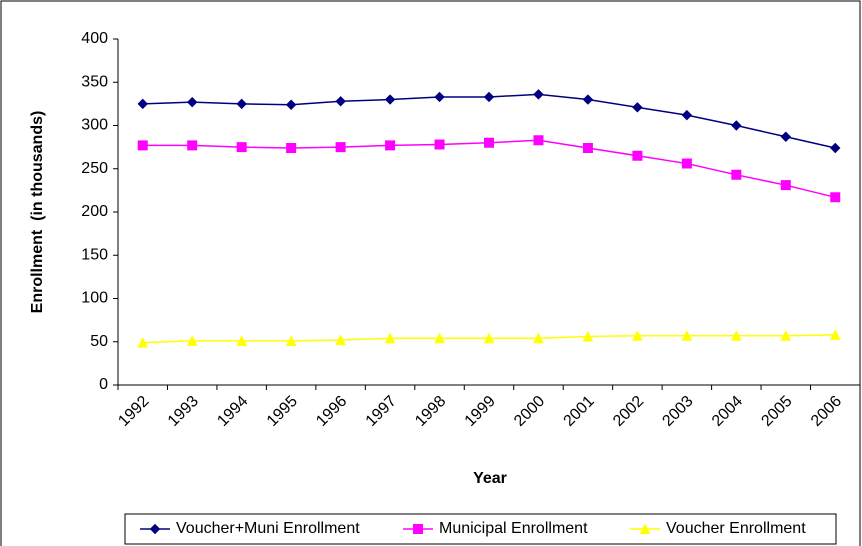 The height and width of the screenshot is (546, 862). What do you see at coordinates (94, 38) in the screenshot?
I see `y-tick-label: 400` at bounding box center [94, 38].